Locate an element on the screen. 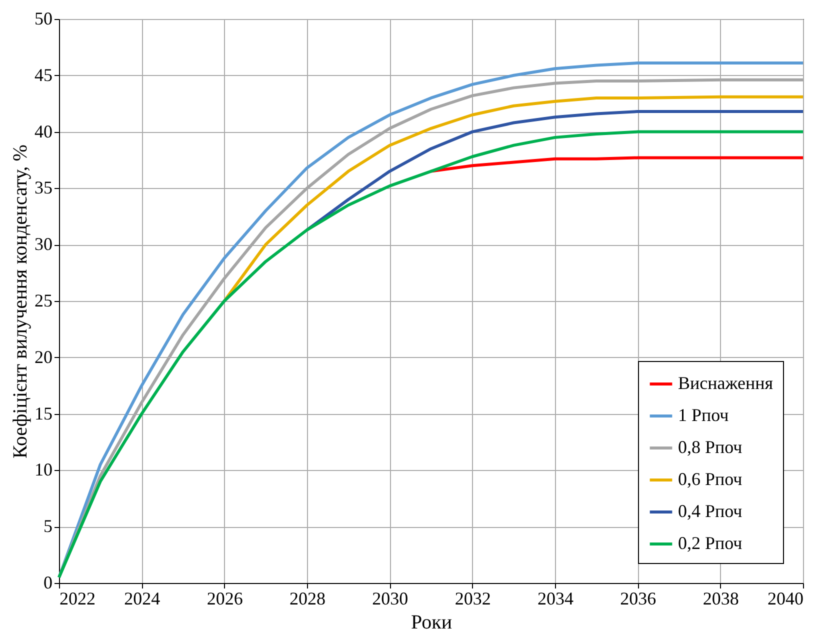  x-tick-label: 2030 is located at coordinates (390, 598).